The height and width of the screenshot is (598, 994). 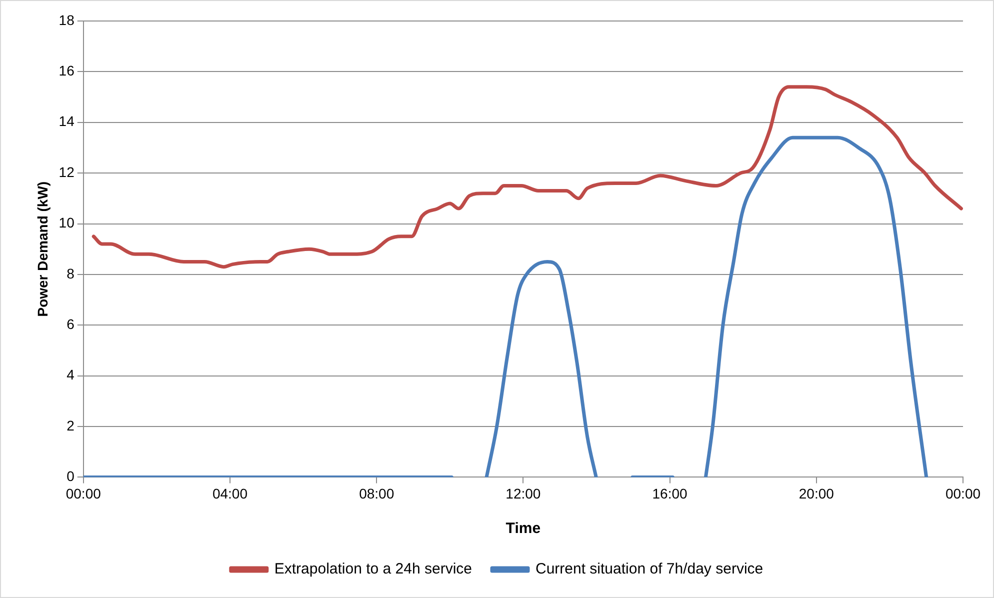 What do you see at coordinates (70, 324) in the screenshot?
I see `y-tick-label: 6` at bounding box center [70, 324].